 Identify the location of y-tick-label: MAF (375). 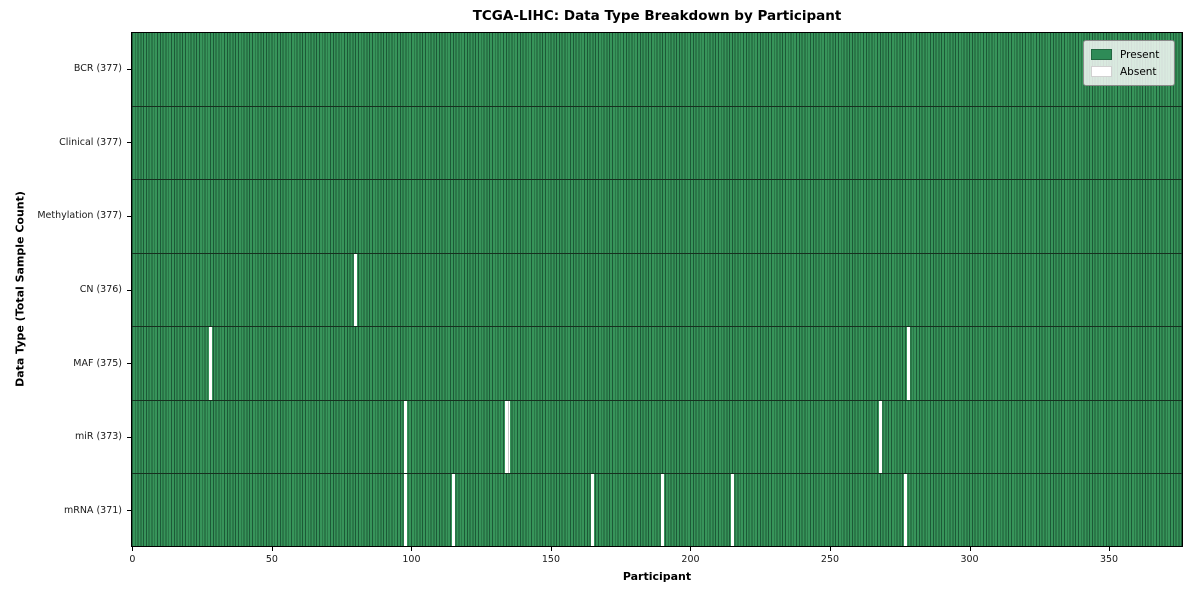
(97, 363).